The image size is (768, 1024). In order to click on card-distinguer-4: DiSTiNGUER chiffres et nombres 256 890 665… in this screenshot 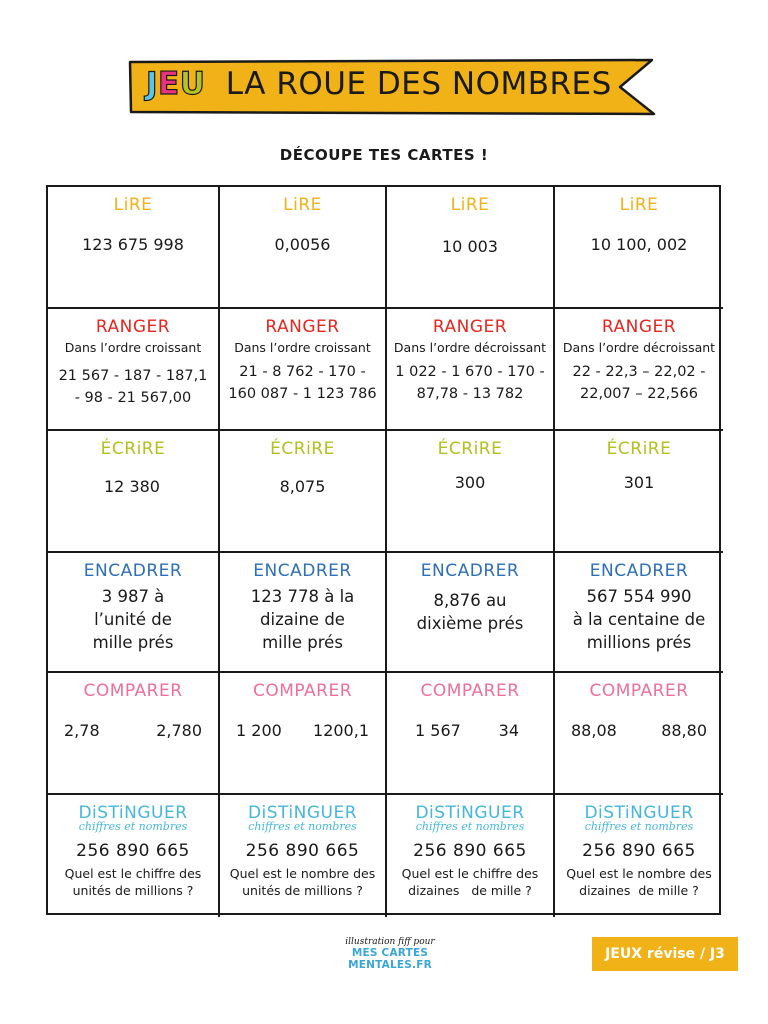, I will do `click(639, 856)`.